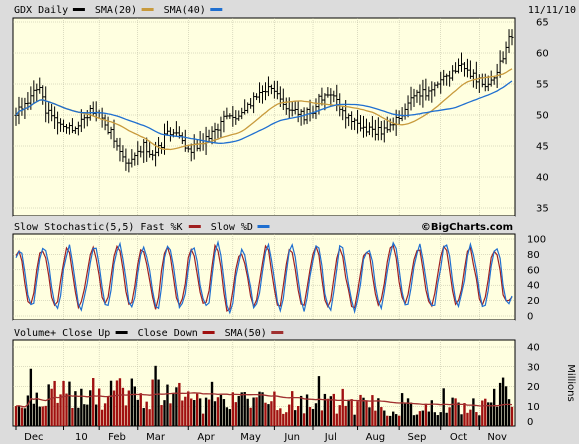 The width and height of the screenshot is (579, 444). I want to click on watermark: ©BigCharts.com, so click(467, 227).